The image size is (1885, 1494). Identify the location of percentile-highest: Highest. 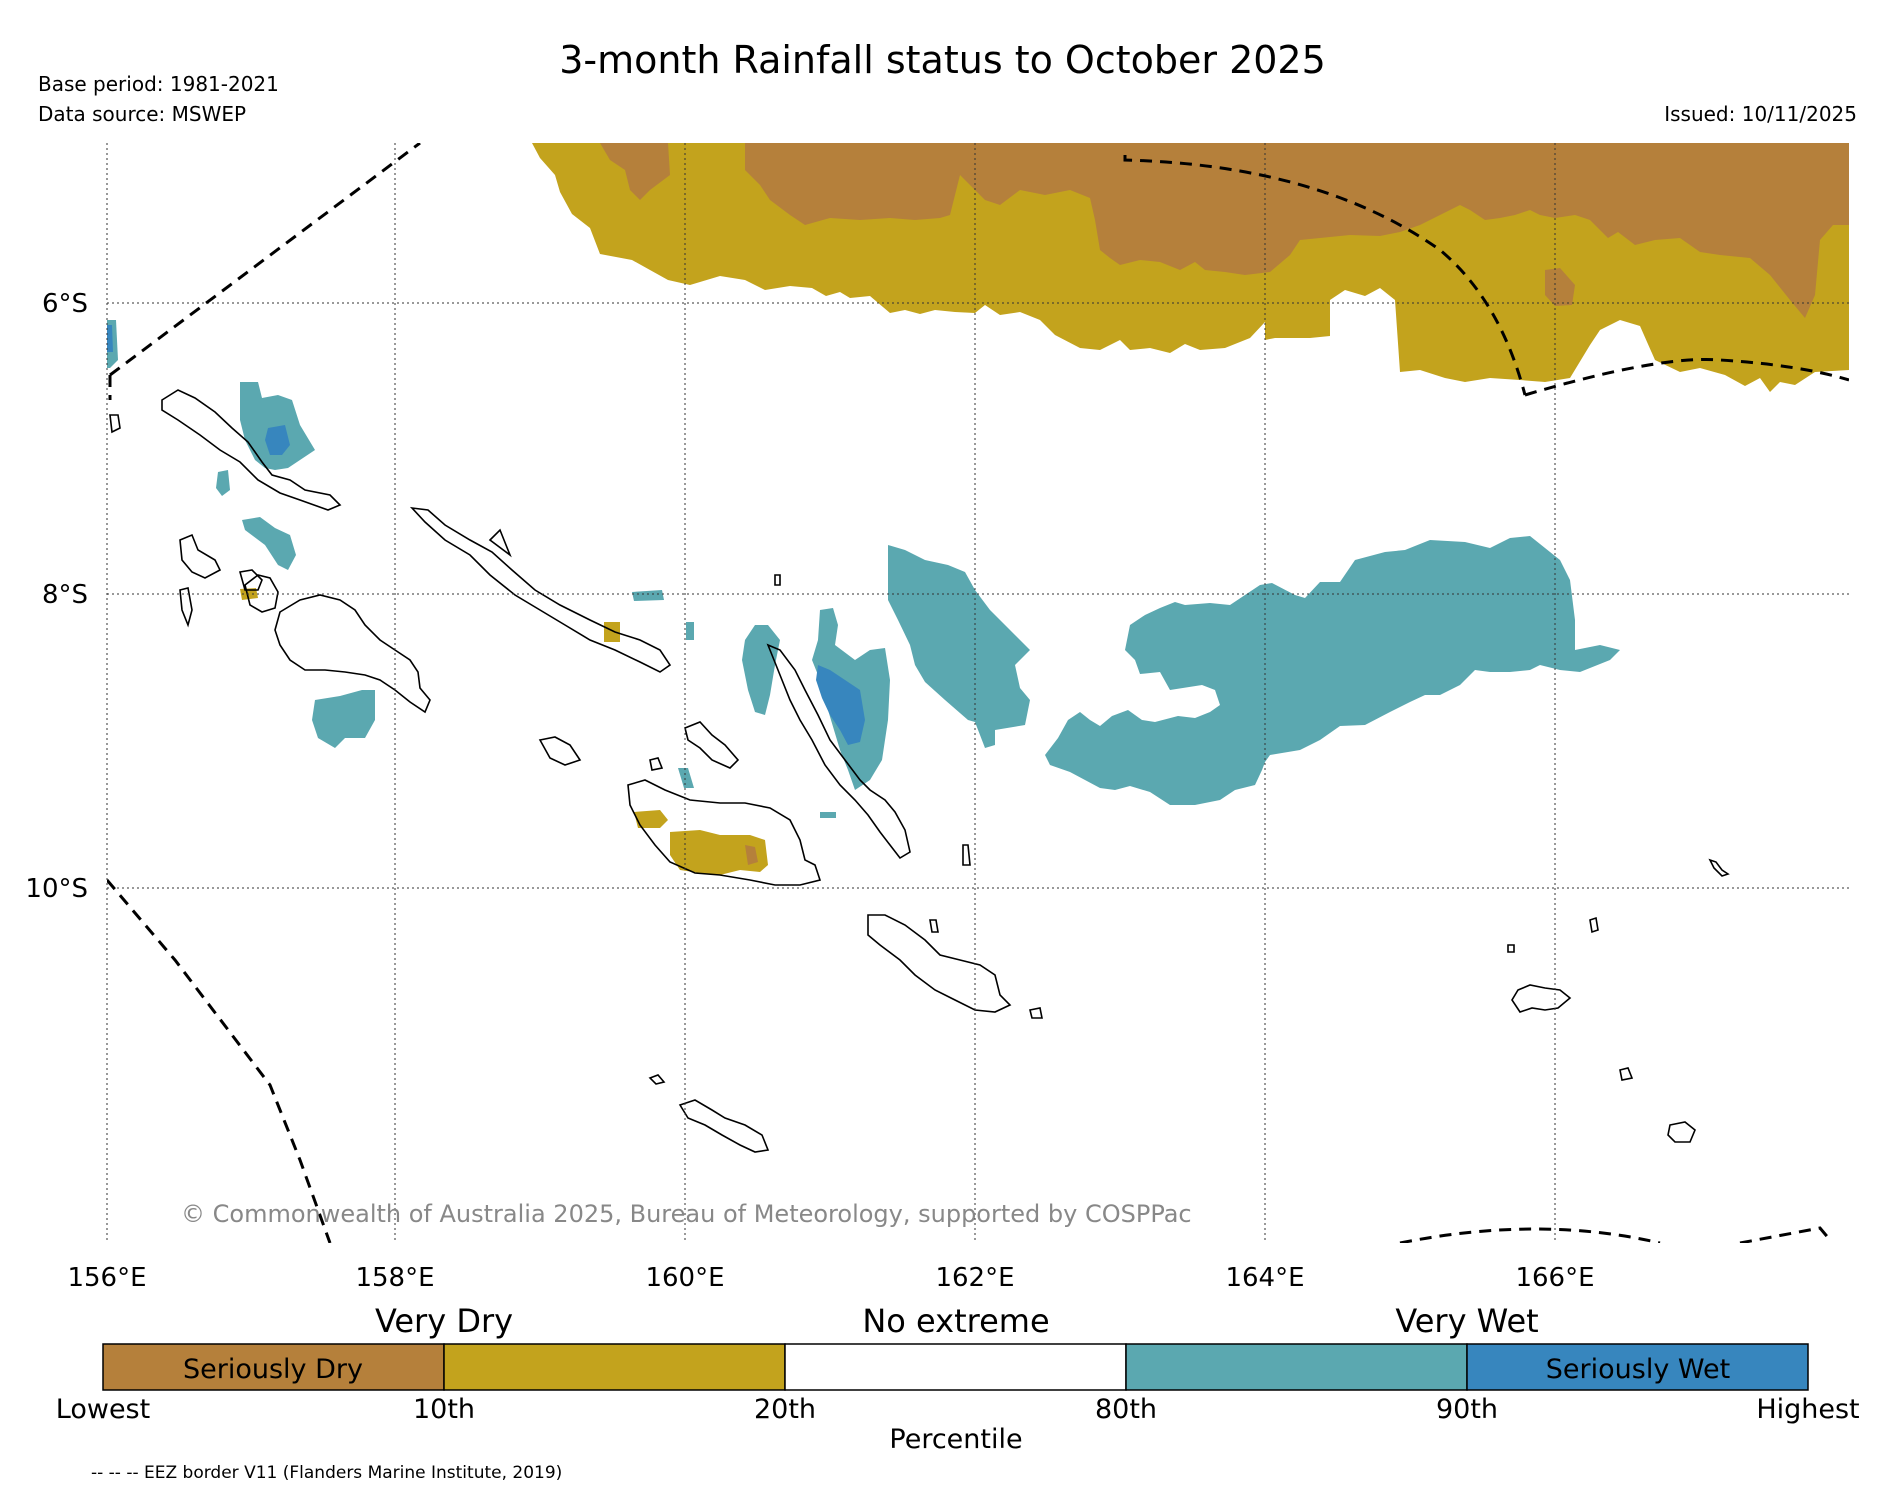
(1807, 1409).